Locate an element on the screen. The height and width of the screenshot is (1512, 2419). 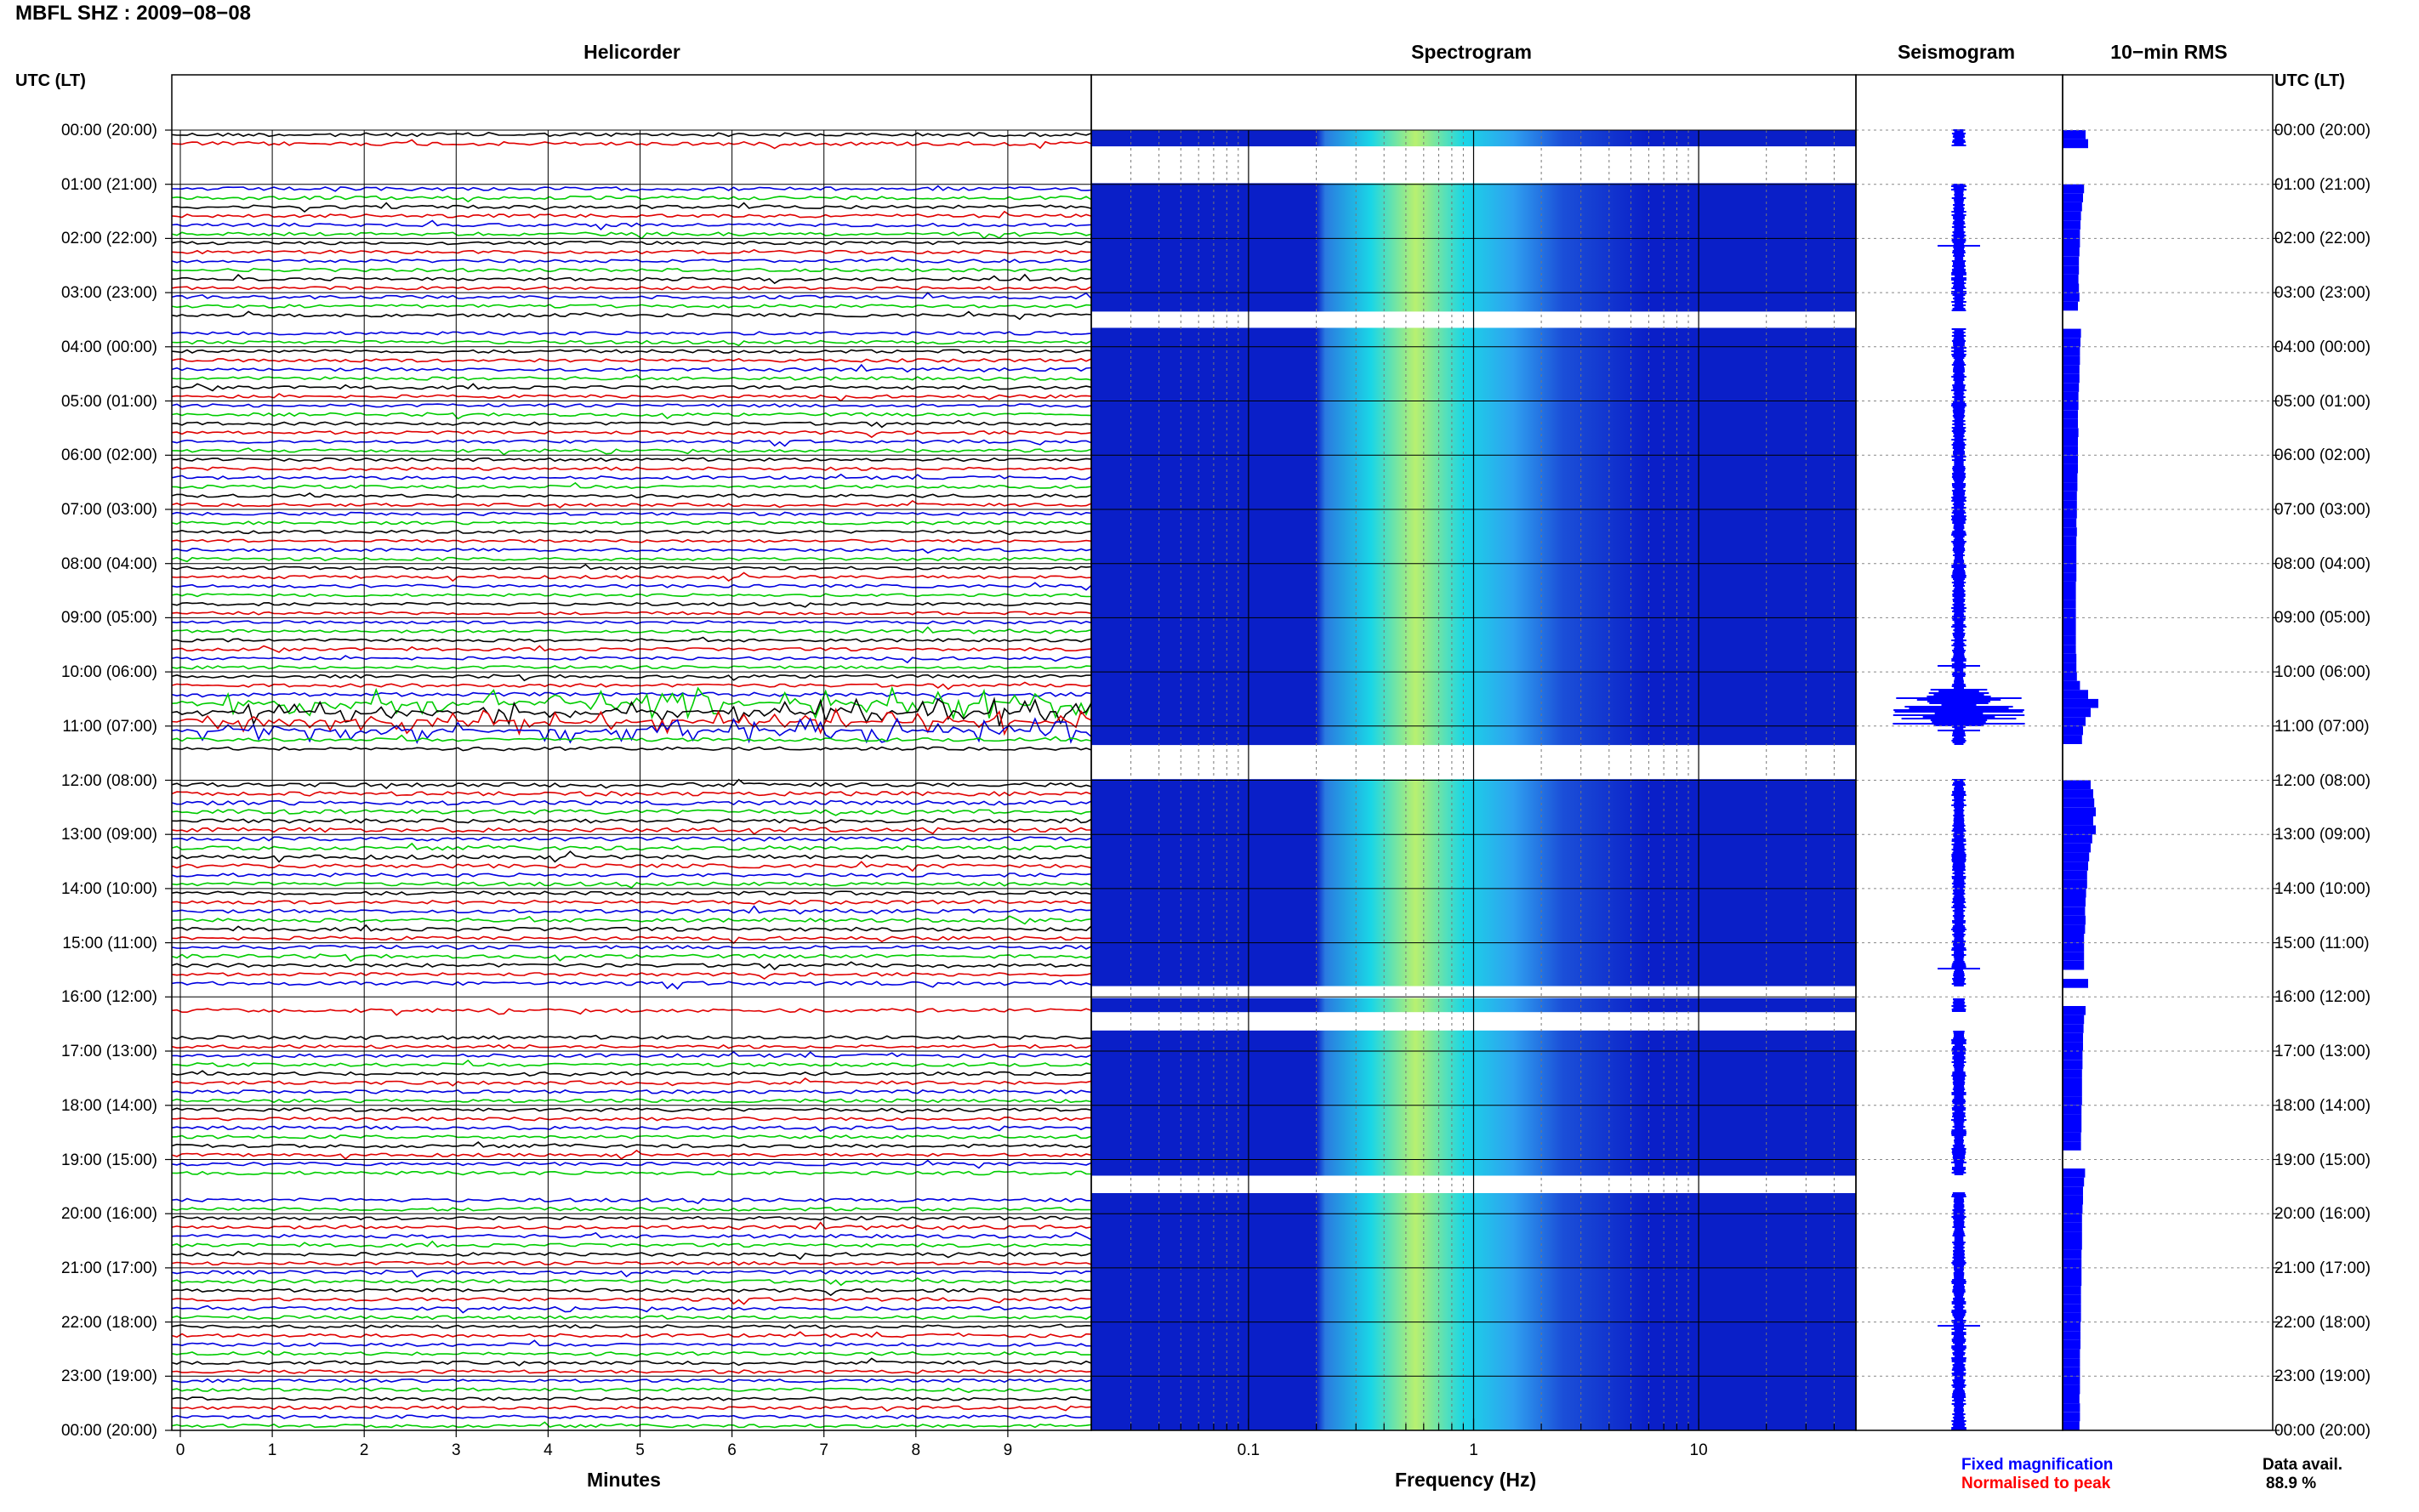
time-label-right: 08:00 (04:00) is located at coordinates (2322, 563).